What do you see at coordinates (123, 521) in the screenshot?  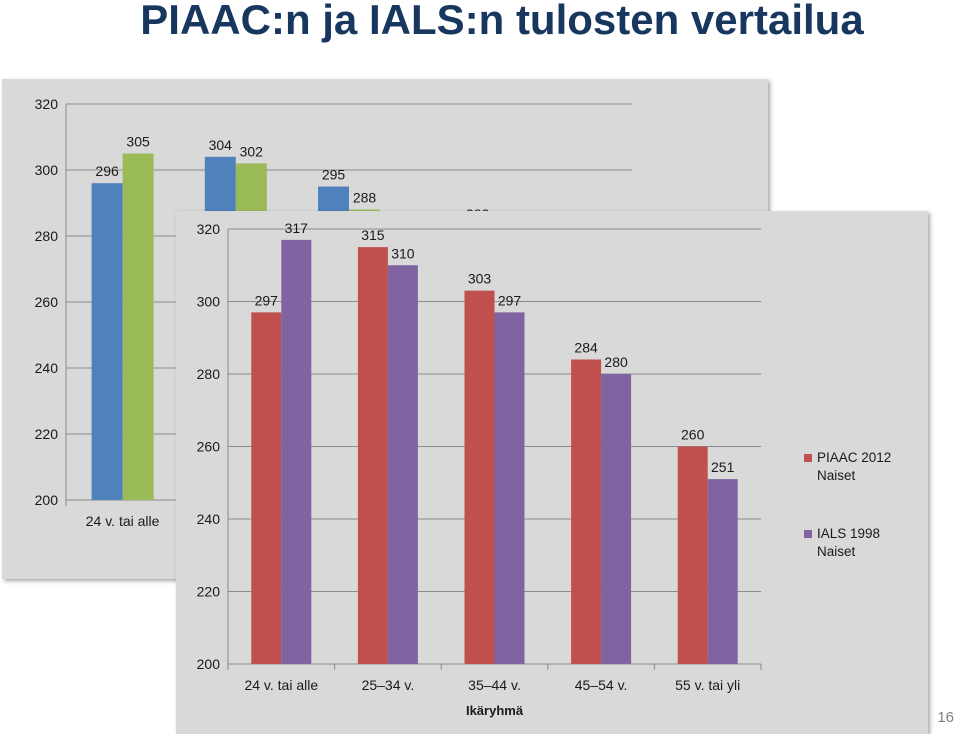 I see `back-x-category-label: 24 v. tai alle` at bounding box center [123, 521].